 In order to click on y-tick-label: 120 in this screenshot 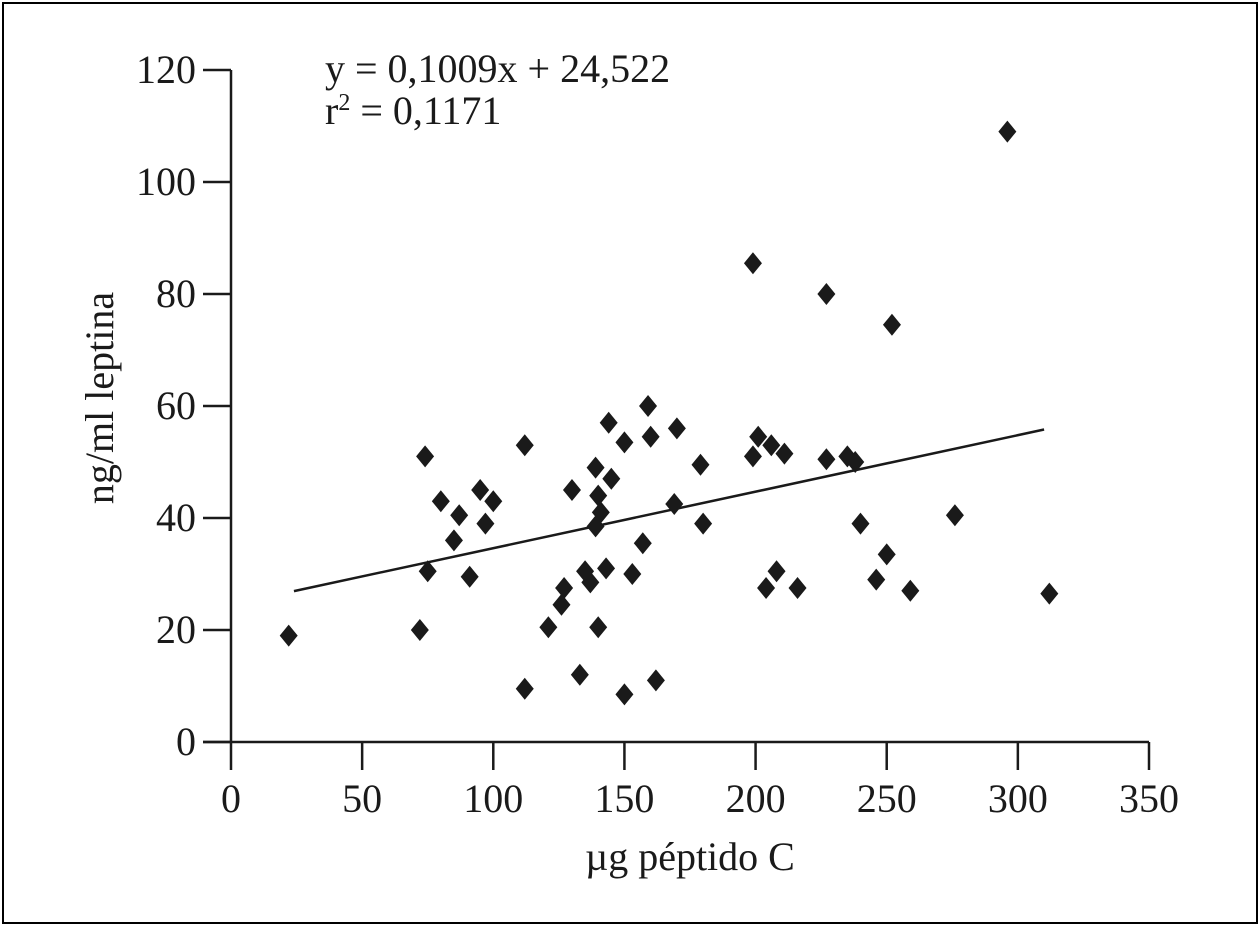, I will do `click(166, 69)`.